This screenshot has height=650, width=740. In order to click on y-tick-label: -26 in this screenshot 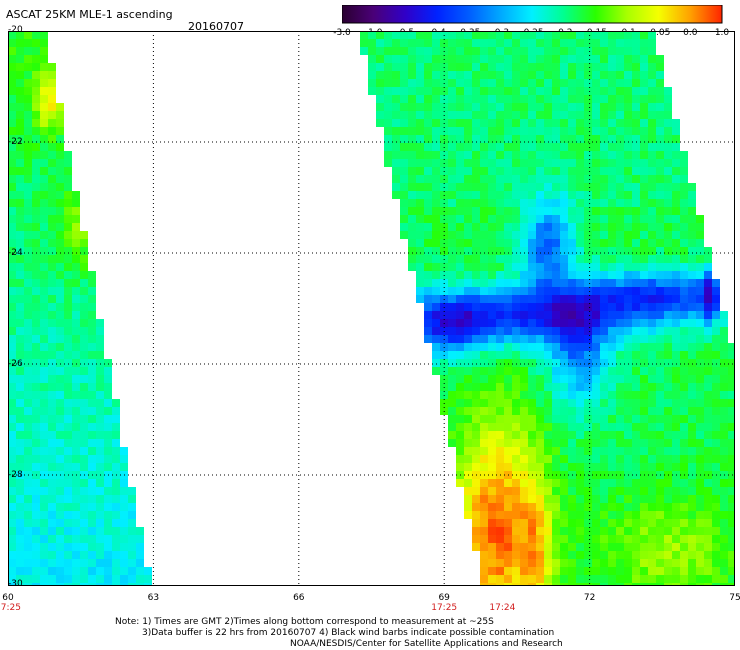, I will do `click(15, 364)`.